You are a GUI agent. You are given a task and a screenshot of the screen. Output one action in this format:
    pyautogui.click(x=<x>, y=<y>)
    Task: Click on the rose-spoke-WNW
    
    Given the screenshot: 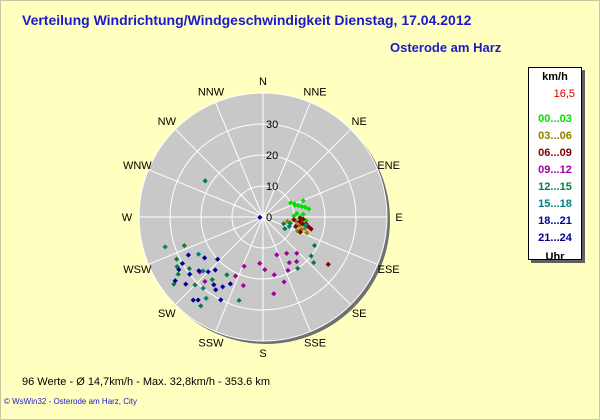 What is the action you would take?
    pyautogui.click(x=206, y=193)
    